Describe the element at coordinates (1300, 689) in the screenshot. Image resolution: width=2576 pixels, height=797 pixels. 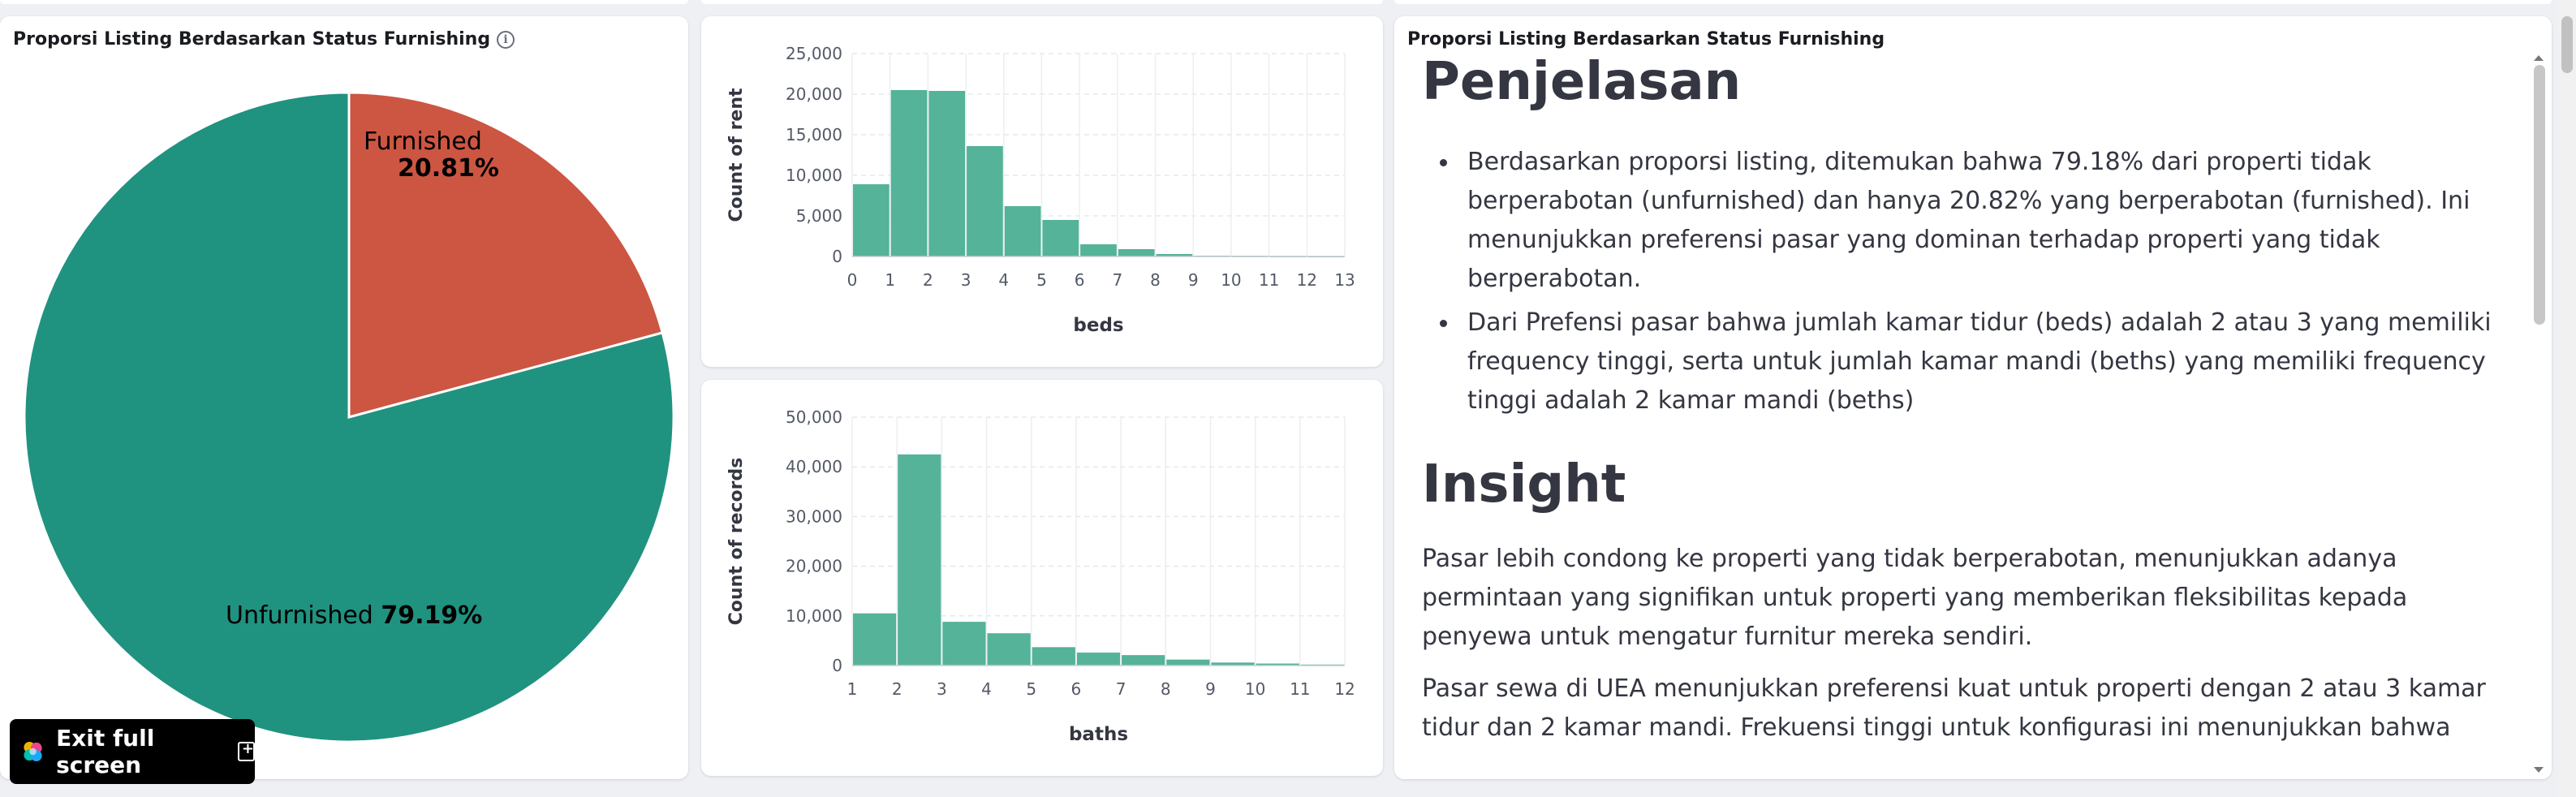
I see `baths-xtick-label: 11` at that location.